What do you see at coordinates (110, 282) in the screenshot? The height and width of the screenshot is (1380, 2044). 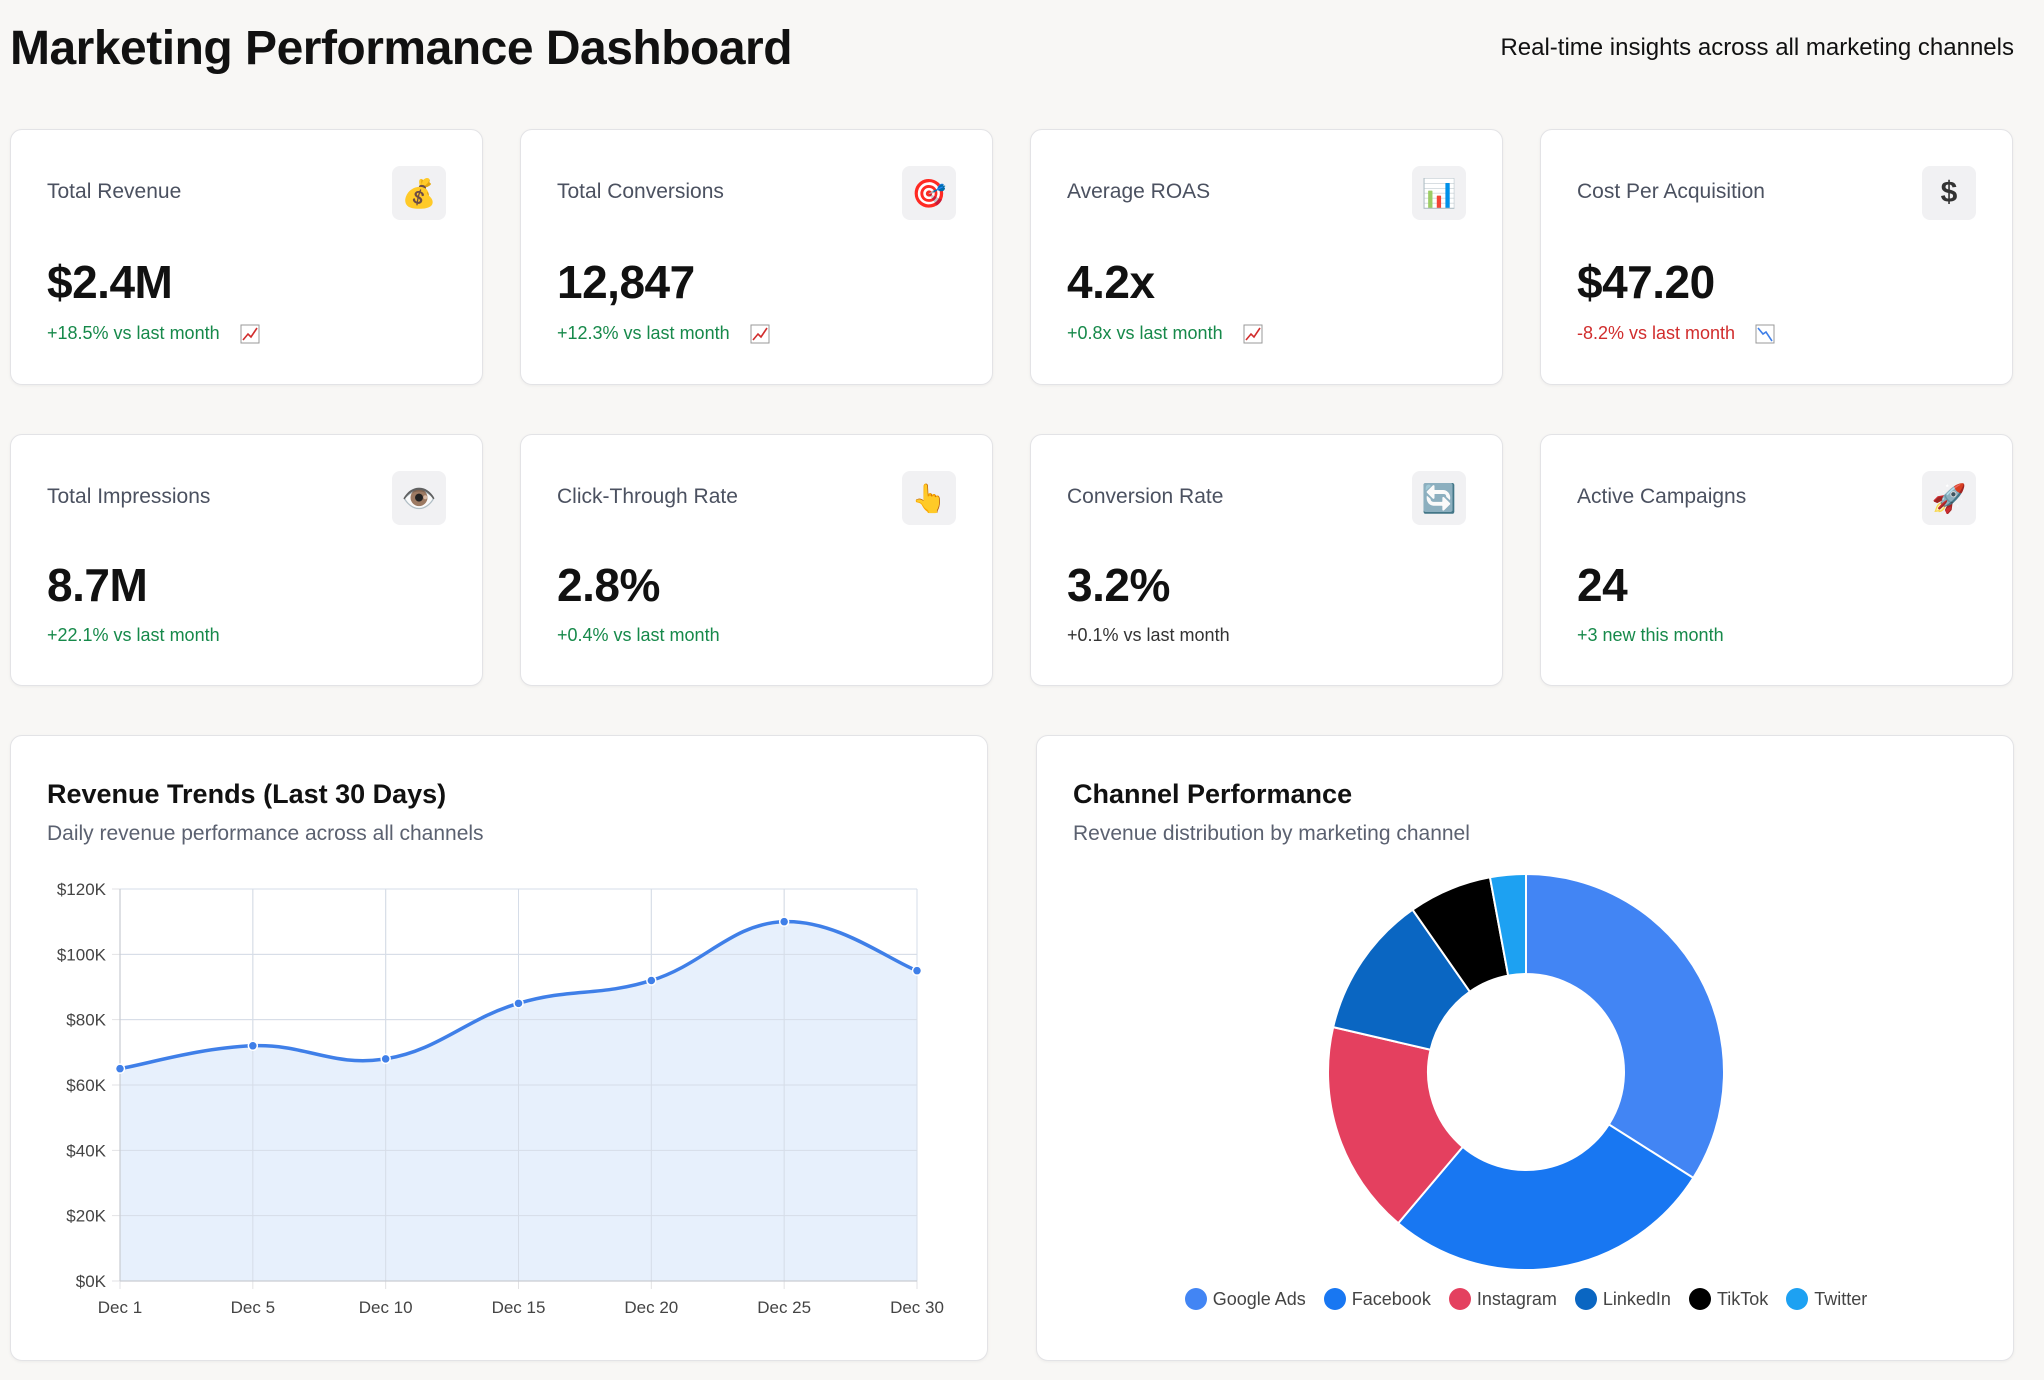 I see `metric-value: $2.4M` at bounding box center [110, 282].